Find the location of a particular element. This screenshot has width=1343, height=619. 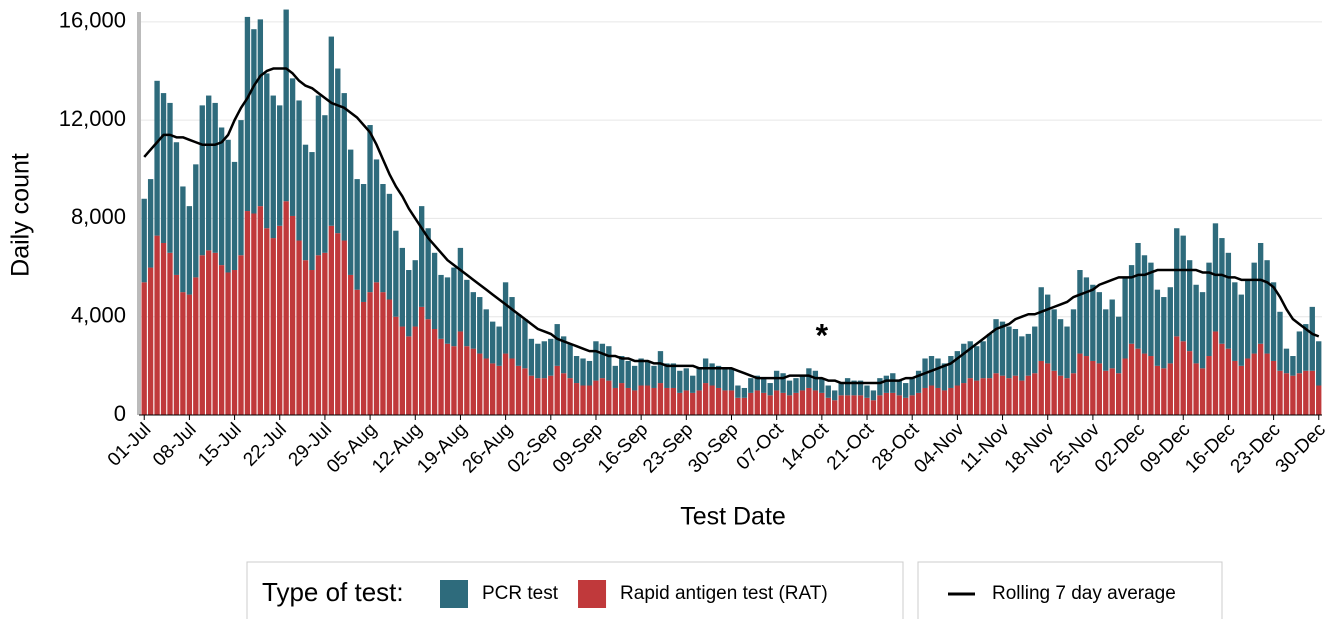

legend-swatch is located at coordinates (592, 594).